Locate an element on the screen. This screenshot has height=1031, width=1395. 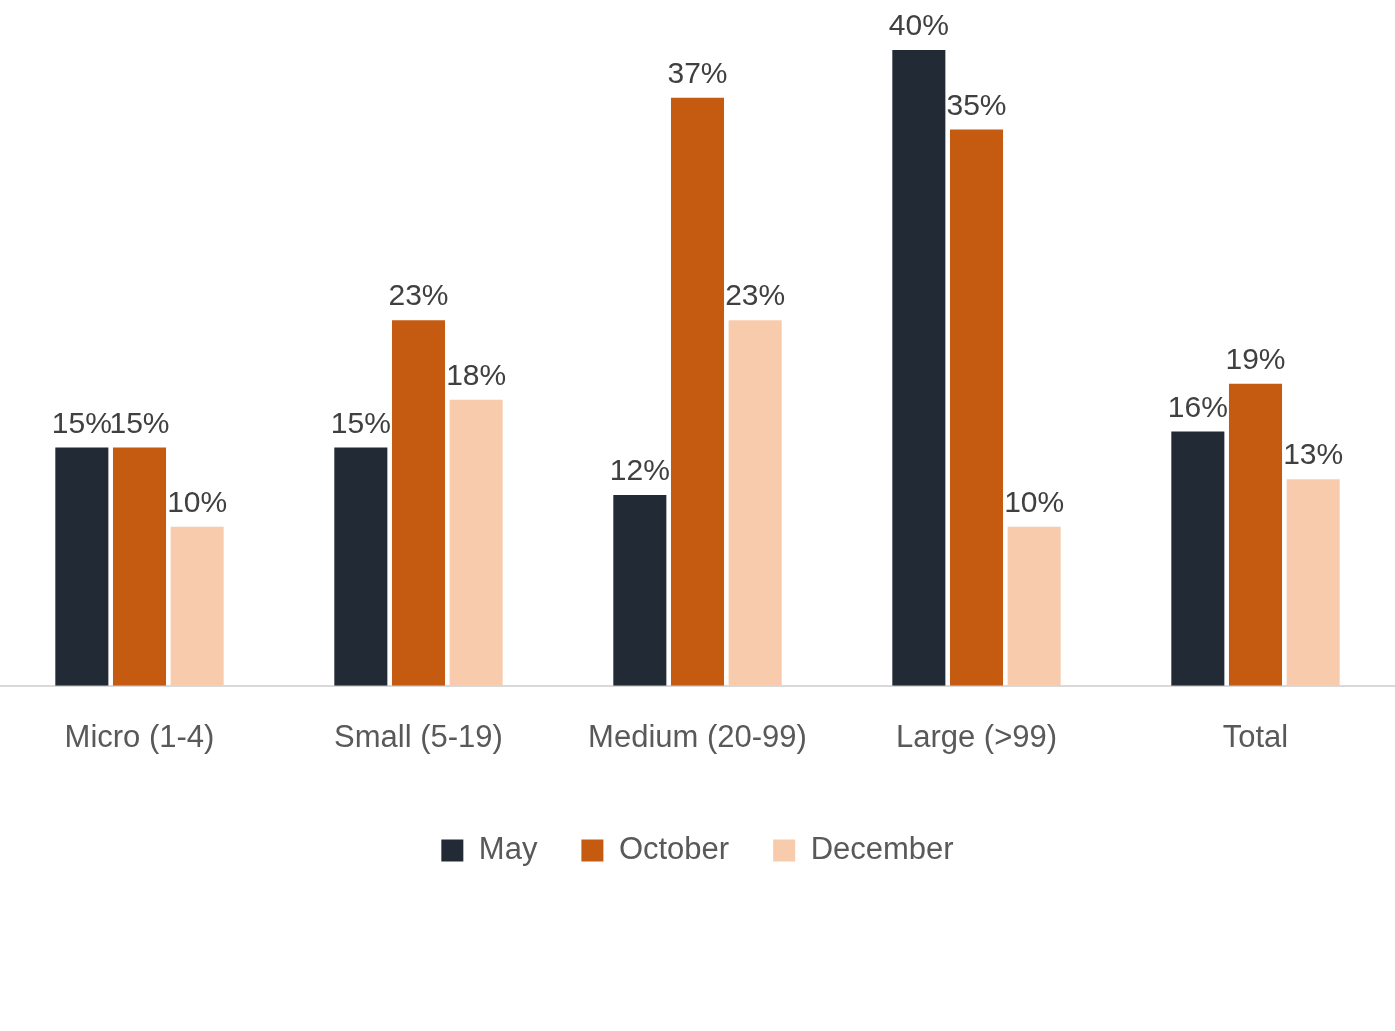
x-tick-label: Total is located at coordinates (1255, 736).